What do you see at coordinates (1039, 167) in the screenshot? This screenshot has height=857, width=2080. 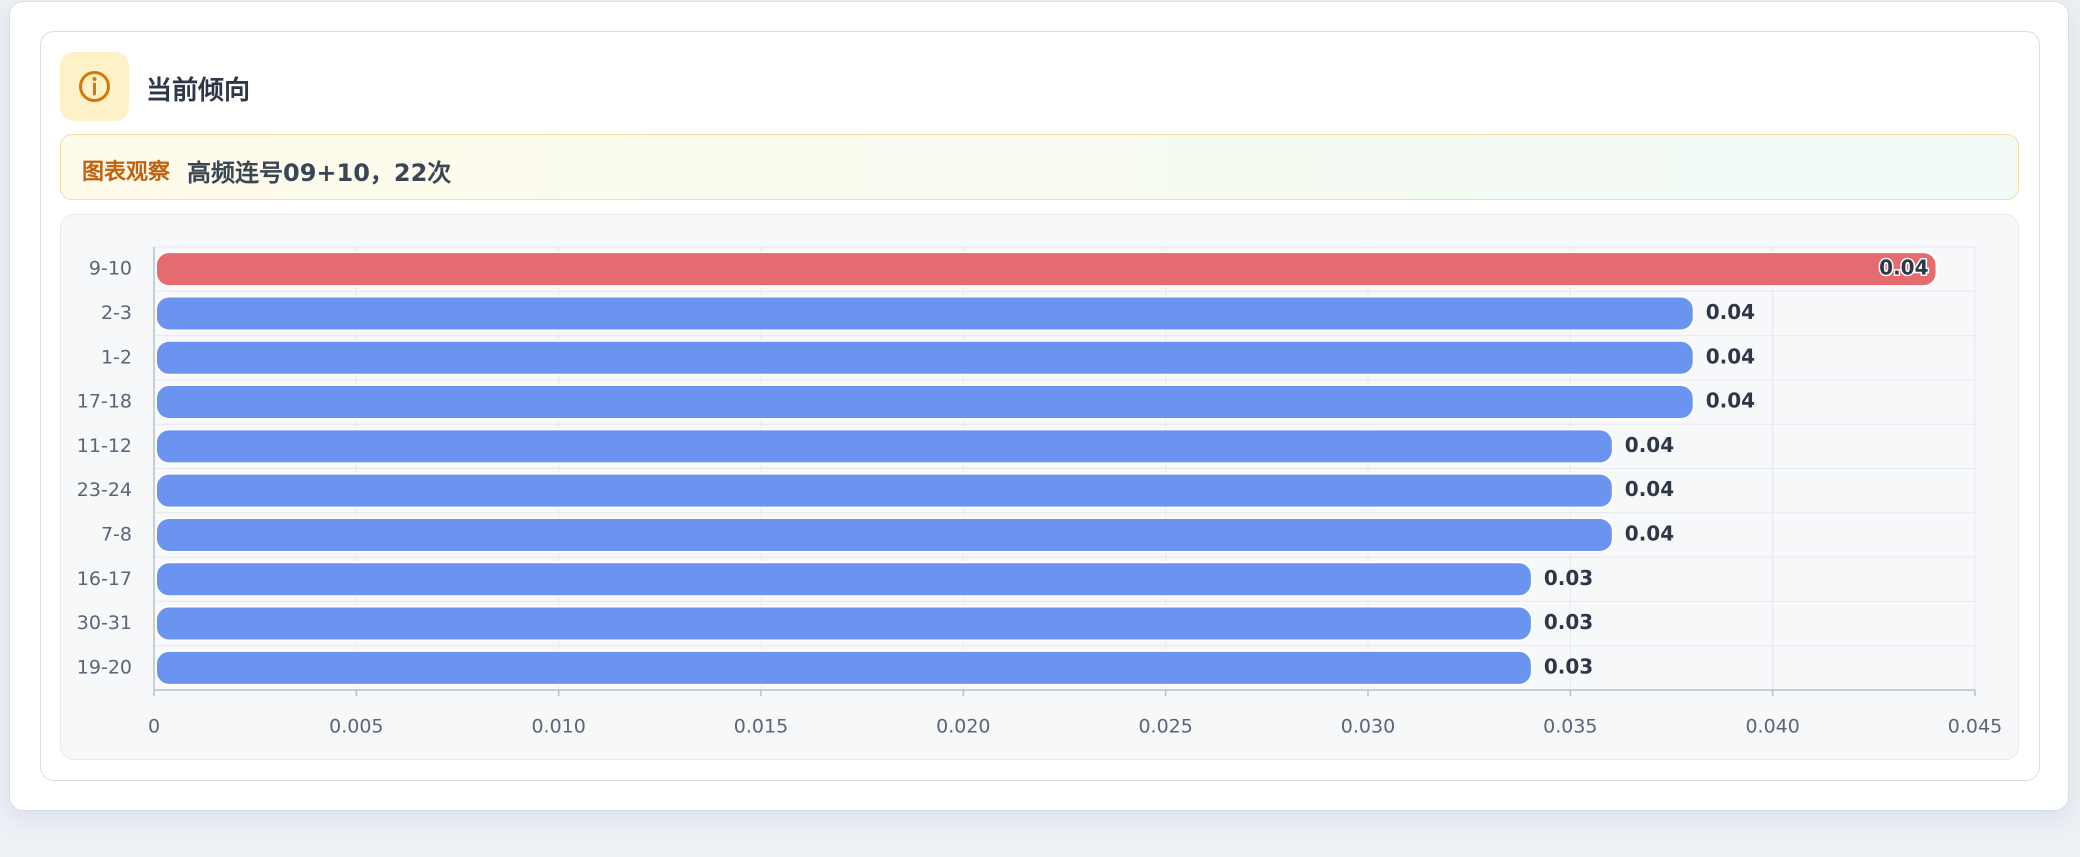 I see `observation-box` at bounding box center [1039, 167].